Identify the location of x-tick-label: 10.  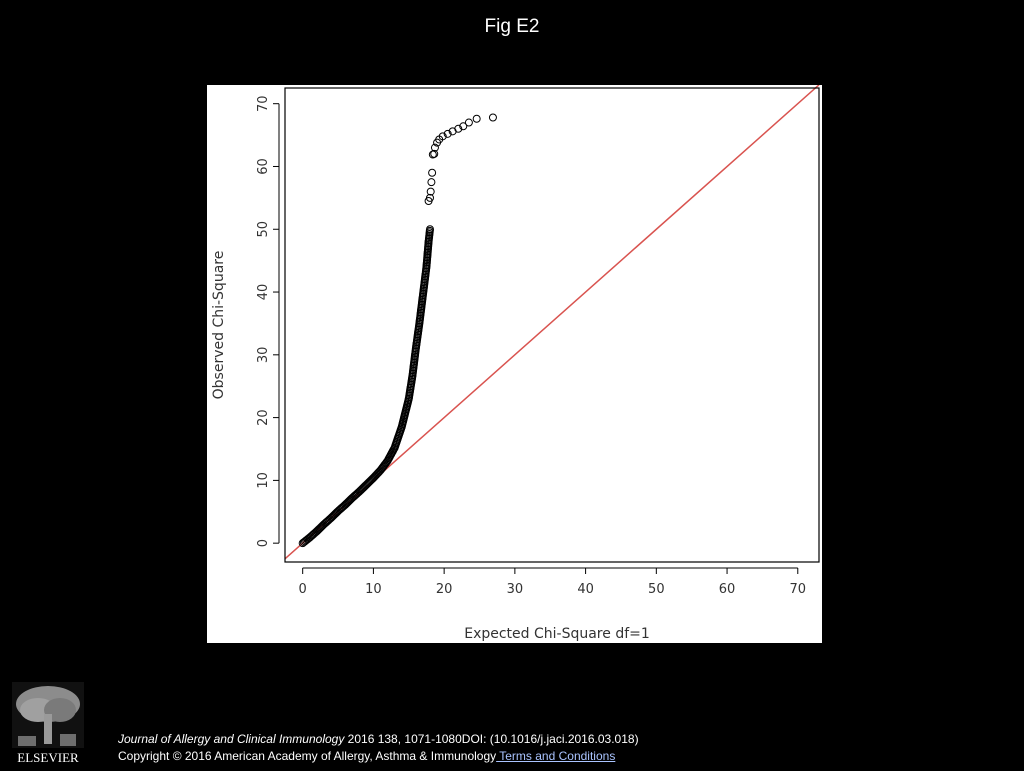
(373, 589).